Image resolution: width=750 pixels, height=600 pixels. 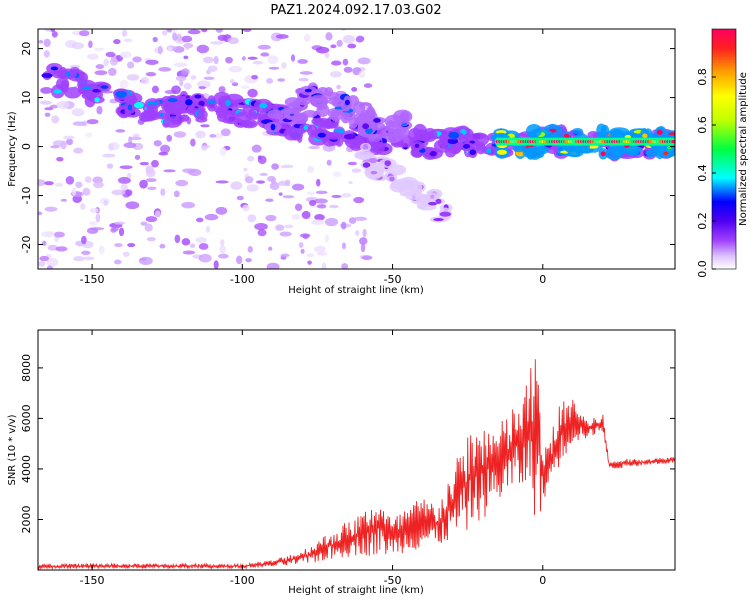 What do you see at coordinates (26, 245) in the screenshot?
I see `y-tick-label: -20` at bounding box center [26, 245].